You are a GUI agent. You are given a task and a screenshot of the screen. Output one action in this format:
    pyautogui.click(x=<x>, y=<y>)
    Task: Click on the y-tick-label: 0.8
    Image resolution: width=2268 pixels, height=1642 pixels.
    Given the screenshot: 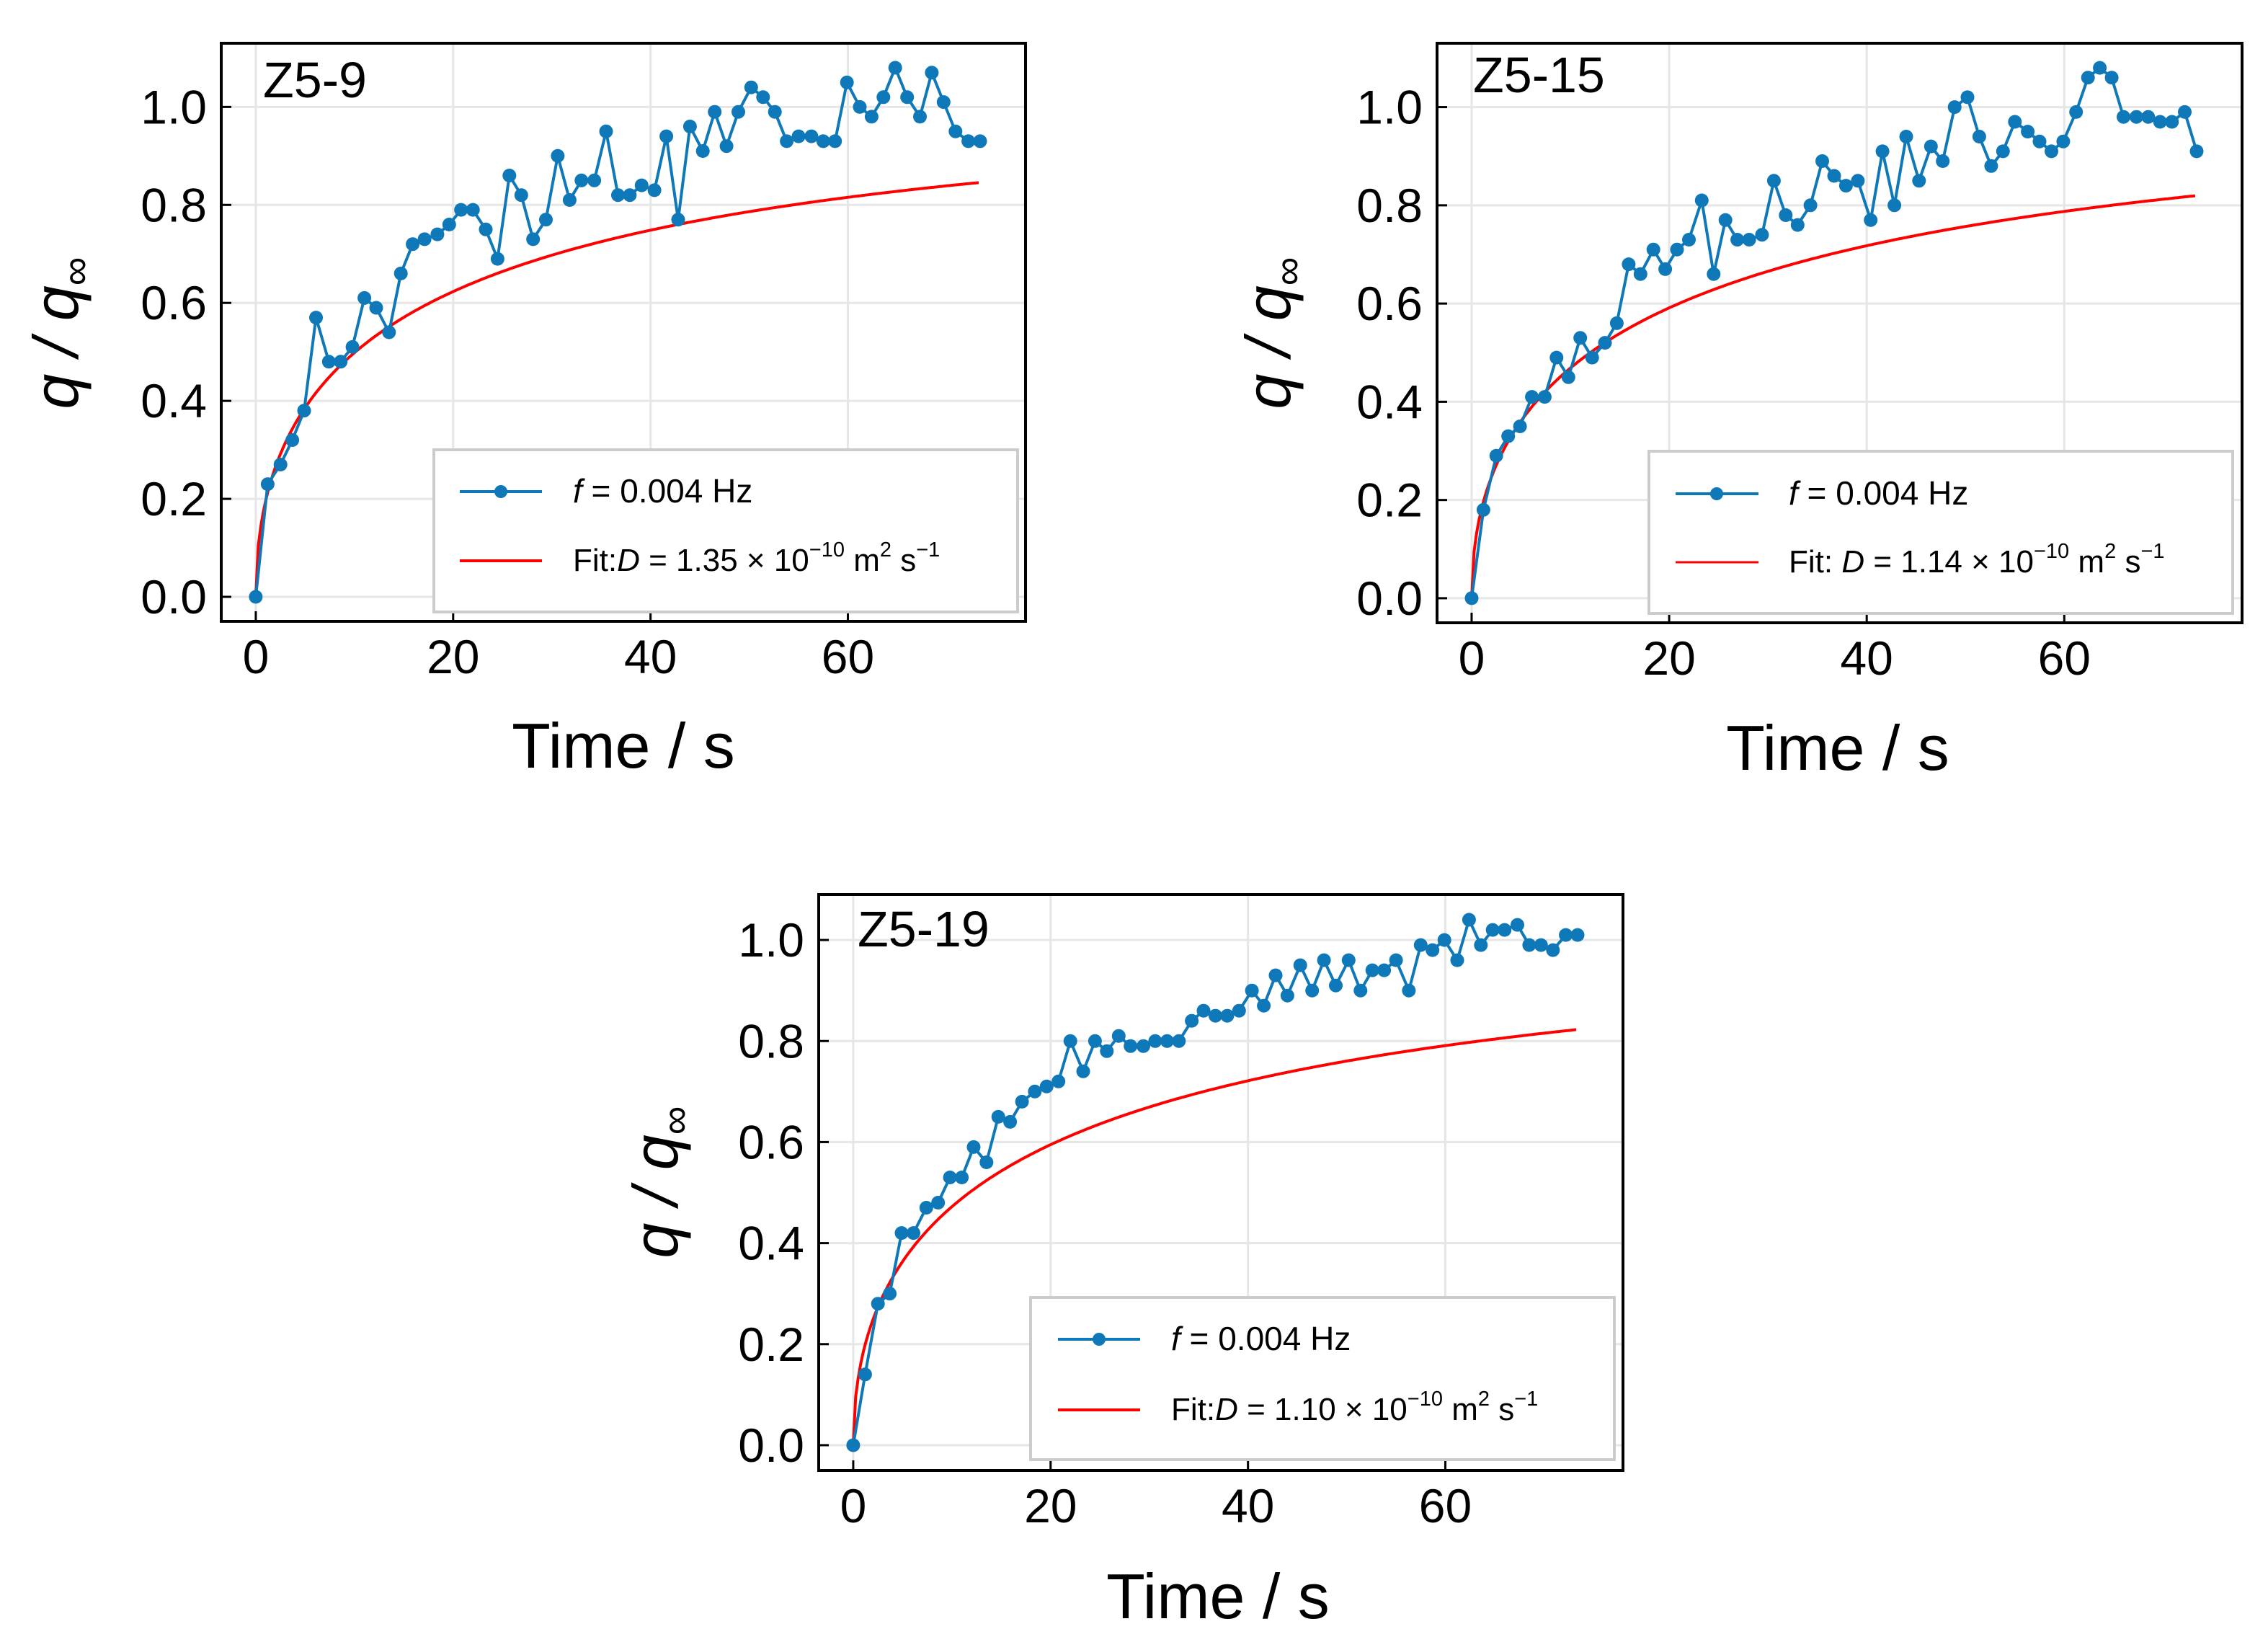 What is the action you would take?
    pyautogui.click(x=771, y=1041)
    